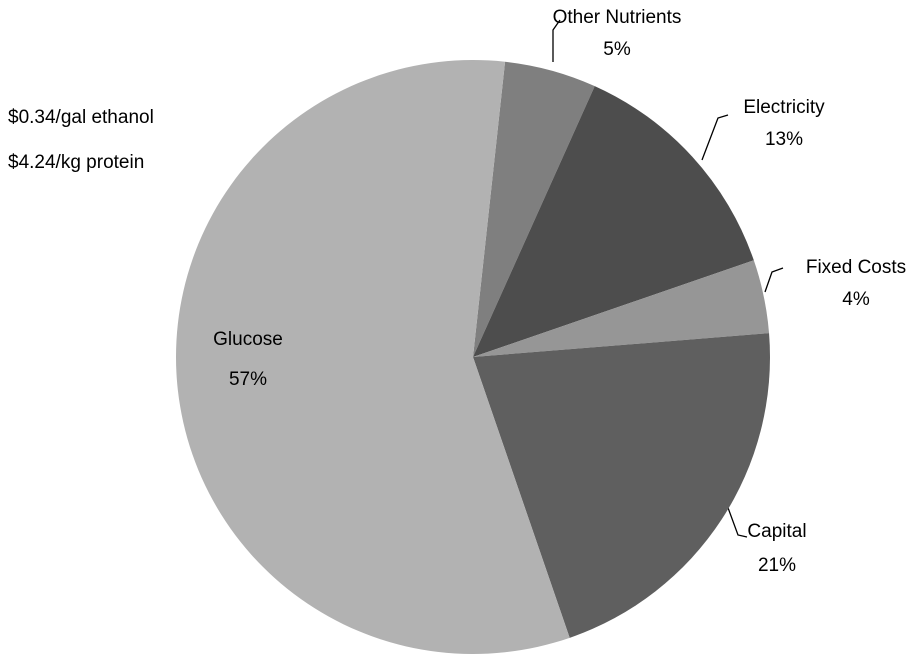  I want to click on annotation: $4.24/kg protein, so click(76, 162).